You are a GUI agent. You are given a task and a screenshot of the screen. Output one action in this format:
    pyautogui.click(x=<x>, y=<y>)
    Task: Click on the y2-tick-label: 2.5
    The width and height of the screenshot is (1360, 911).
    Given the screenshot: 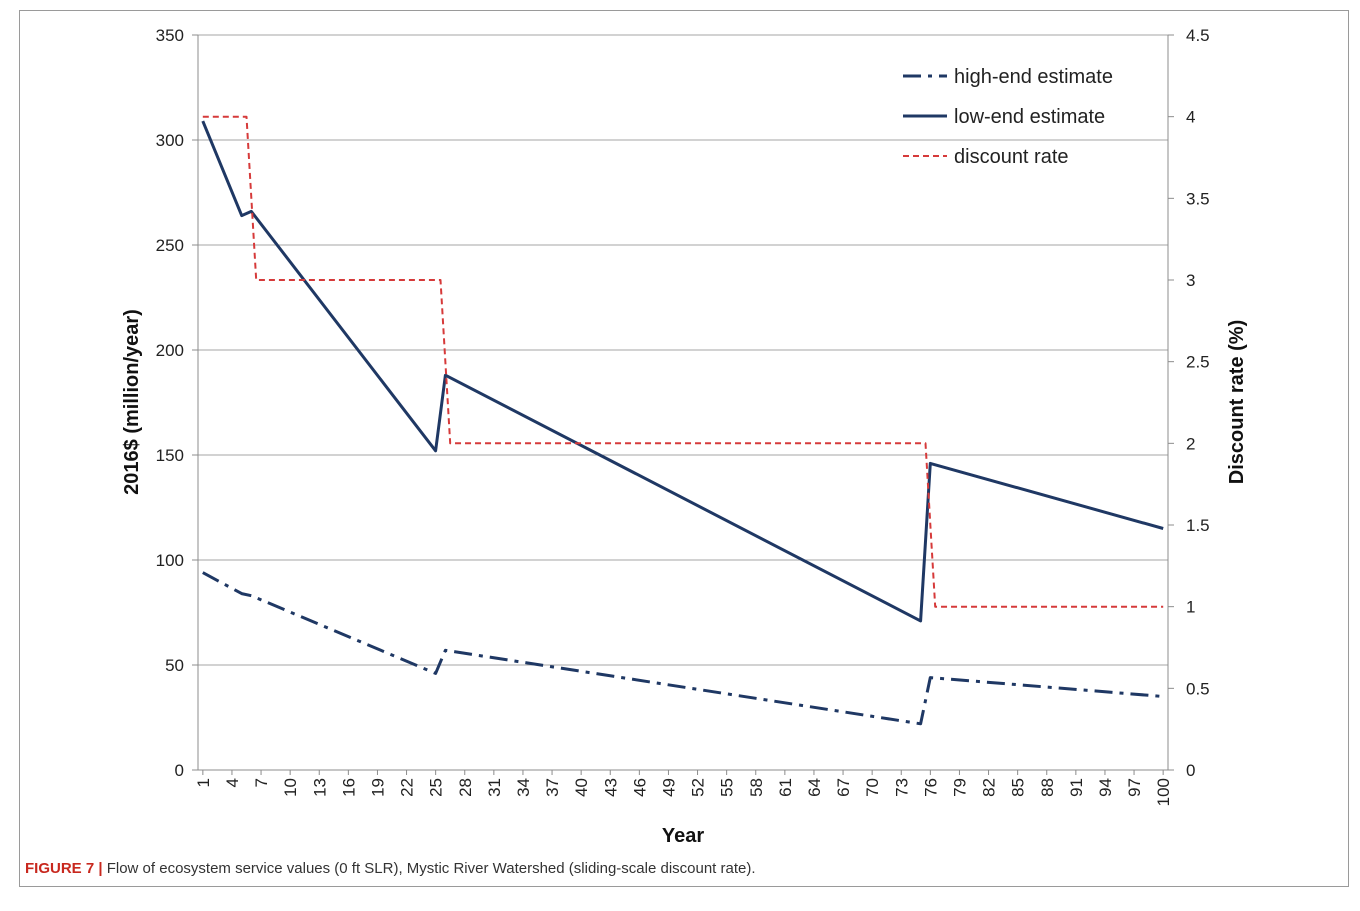 What is the action you would take?
    pyautogui.click(x=1198, y=362)
    